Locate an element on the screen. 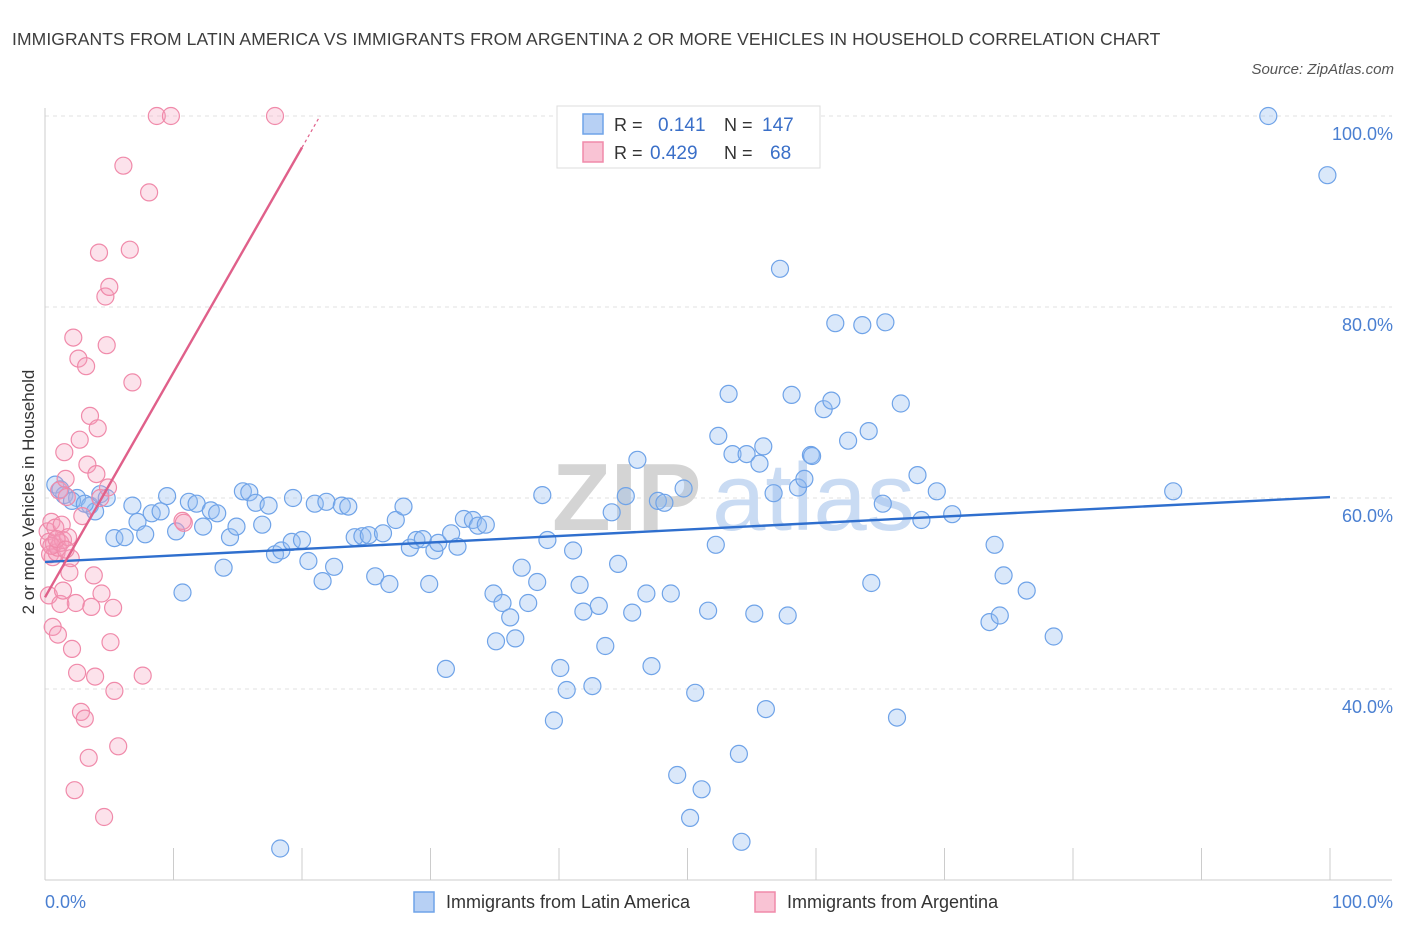 This screenshot has height=930, width=1406. y-tick-label-0: 40.0% is located at coordinates (1367, 707).